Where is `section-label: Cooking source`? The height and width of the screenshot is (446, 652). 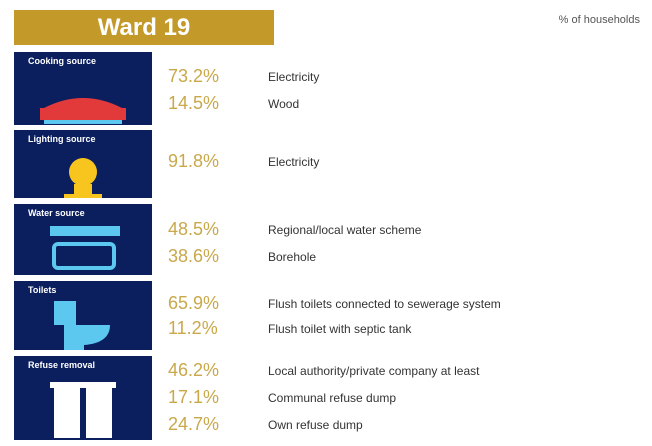
section-label: Cooking source is located at coordinates (62, 61).